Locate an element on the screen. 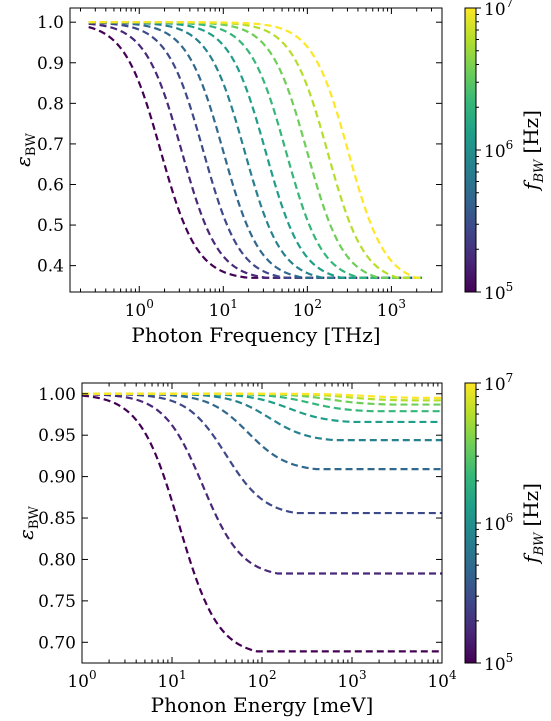 The height and width of the screenshot is (721, 551). x-axis-title: Phonon Energy [meV] is located at coordinates (262, 705).